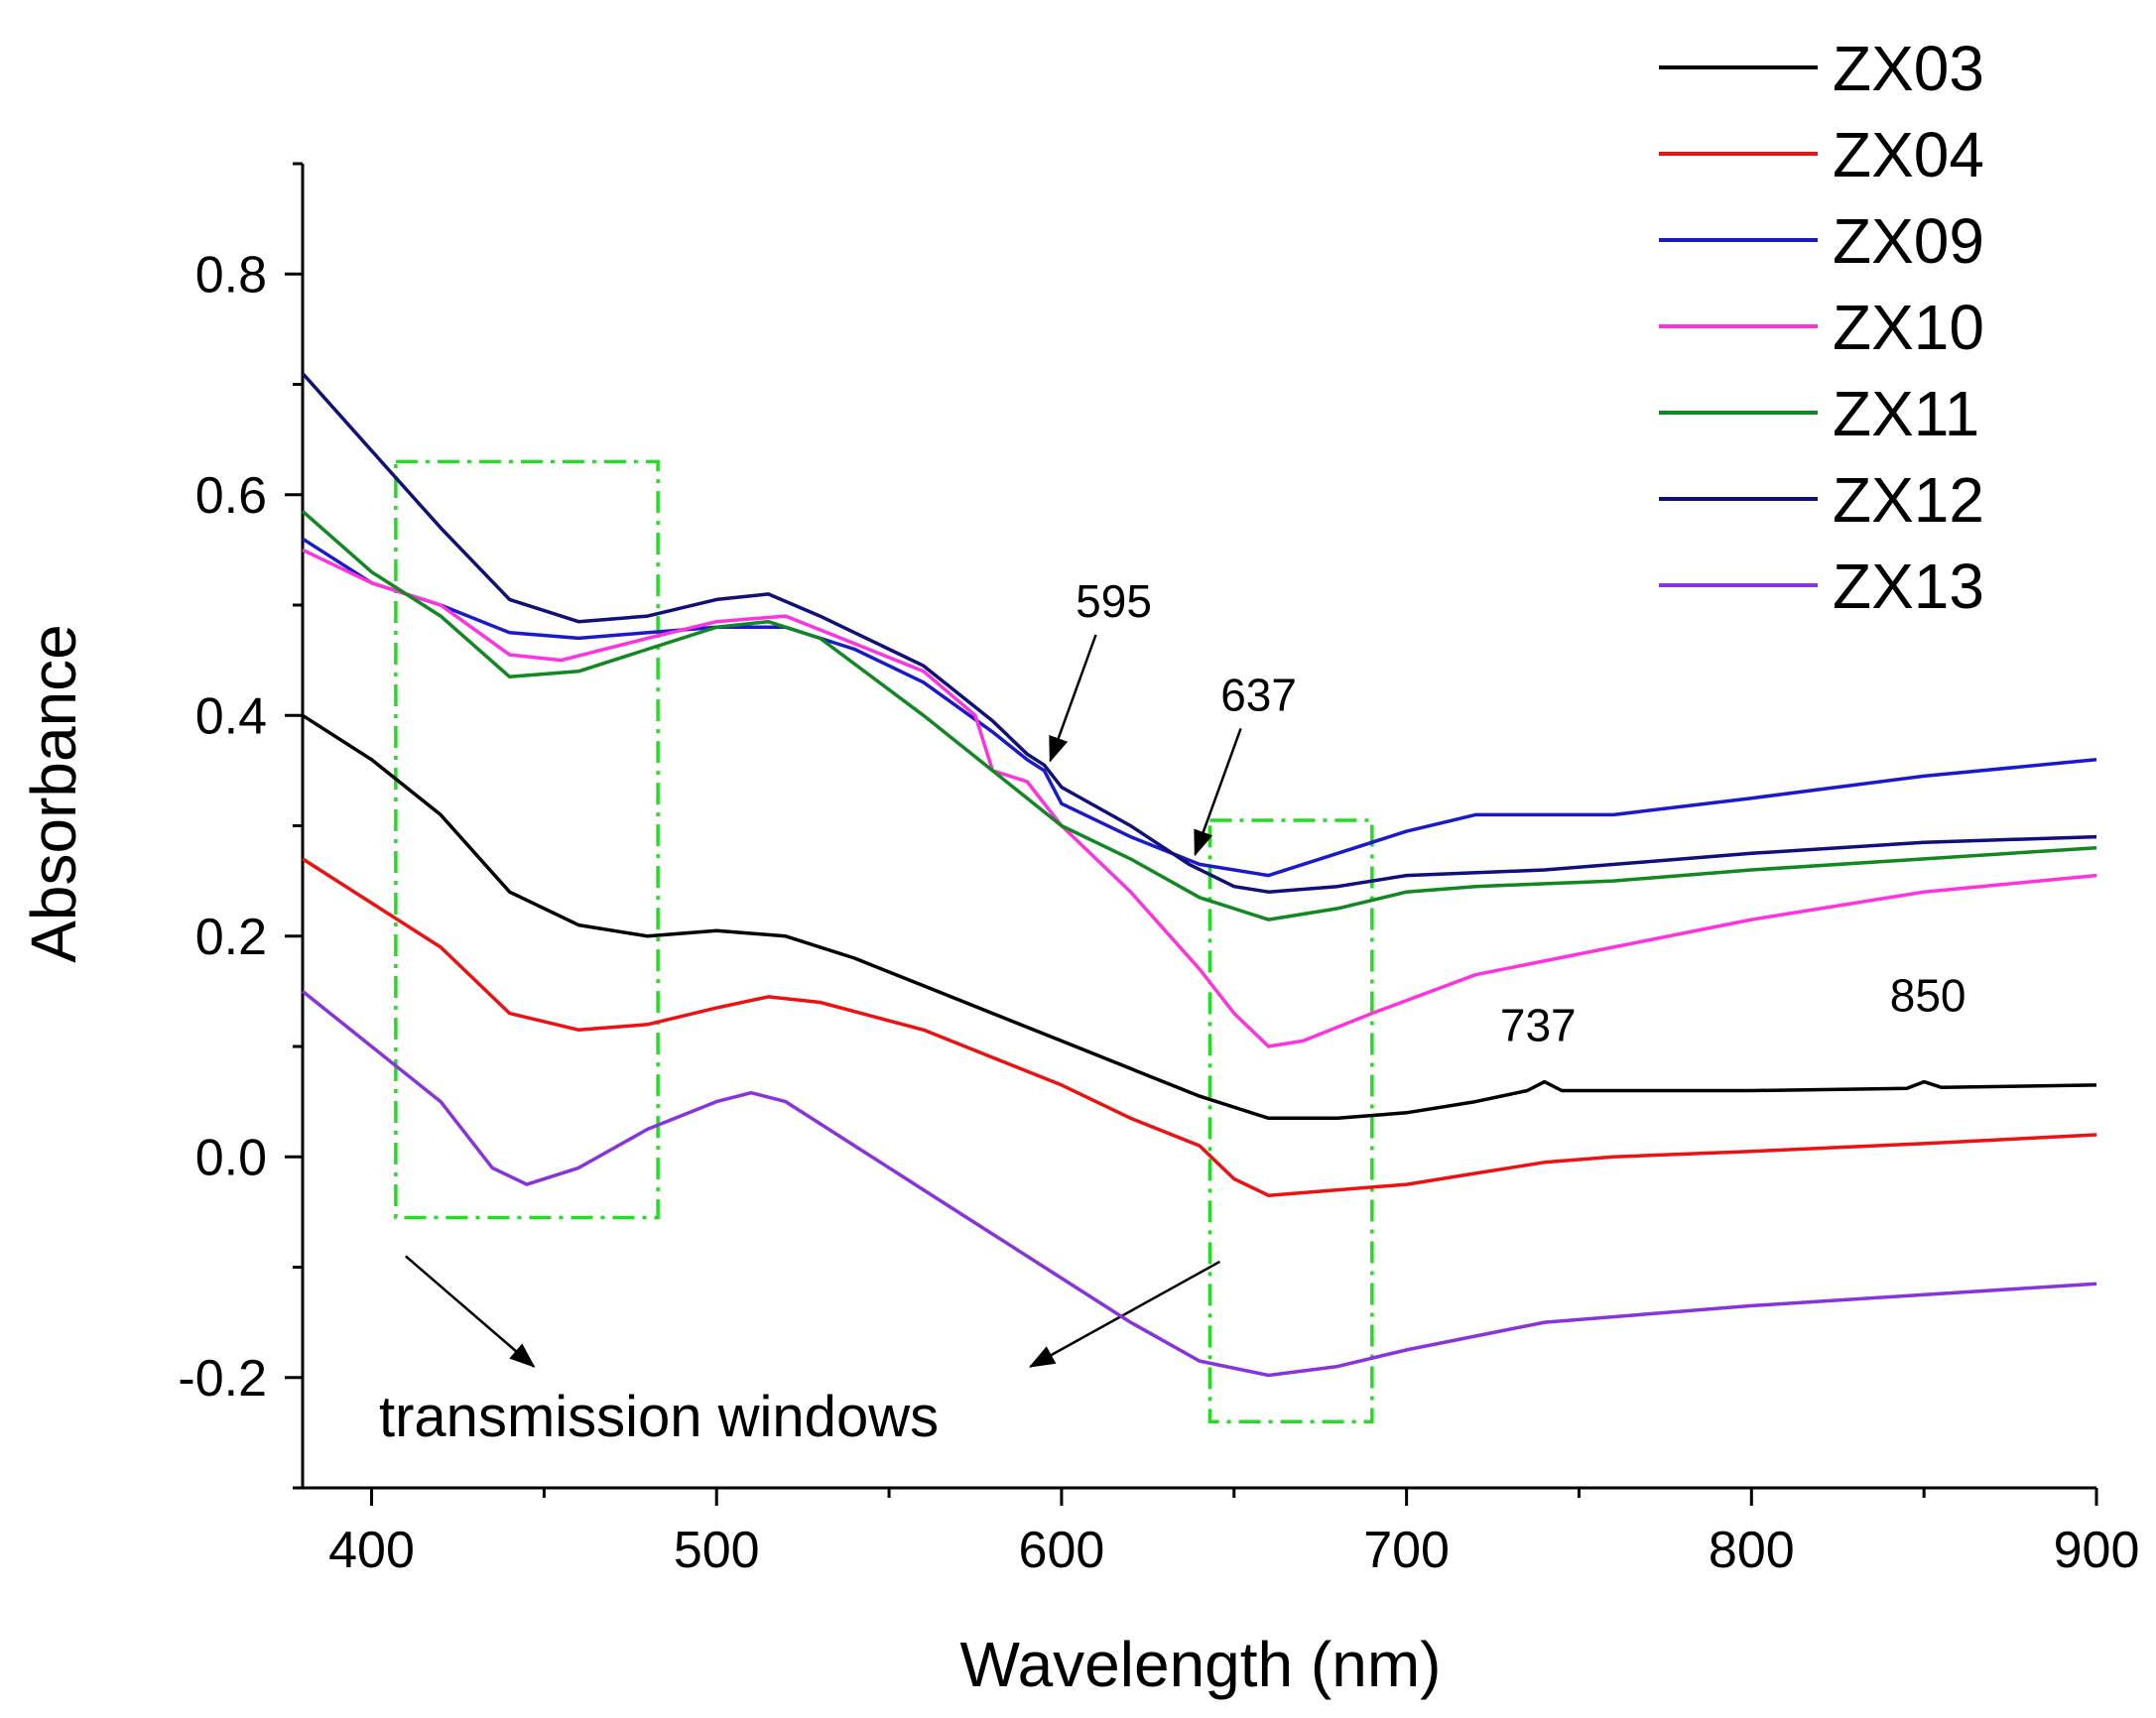 The width and height of the screenshot is (2156, 1718). I want to click on y-tick-label: 0.6, so click(231, 496).